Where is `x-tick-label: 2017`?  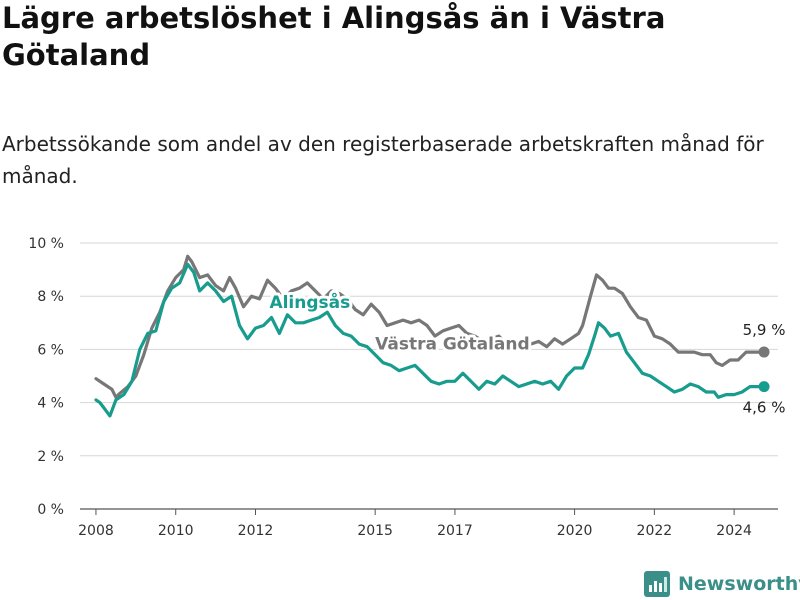 x-tick-label: 2017 is located at coordinates (455, 531).